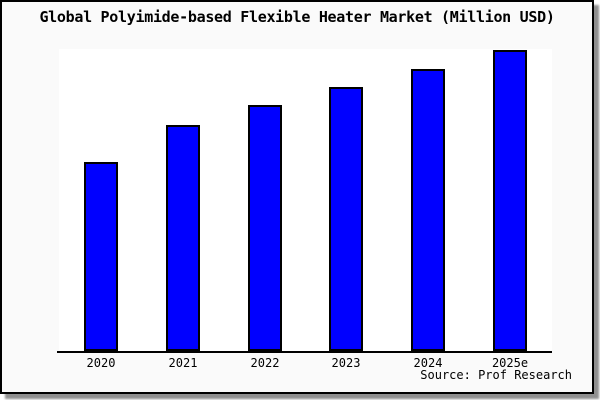 Image resolution: width=600 pixels, height=400 pixels. What do you see at coordinates (346, 219) in the screenshot?
I see `bar-2023` at bounding box center [346, 219].